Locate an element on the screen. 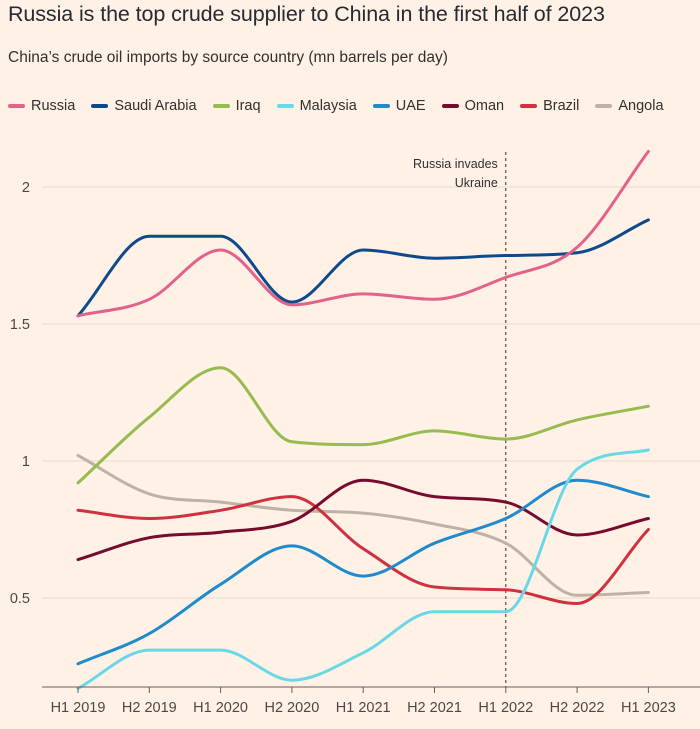 The image size is (700, 729). legend-label-iraq: Iraq is located at coordinates (248, 106).